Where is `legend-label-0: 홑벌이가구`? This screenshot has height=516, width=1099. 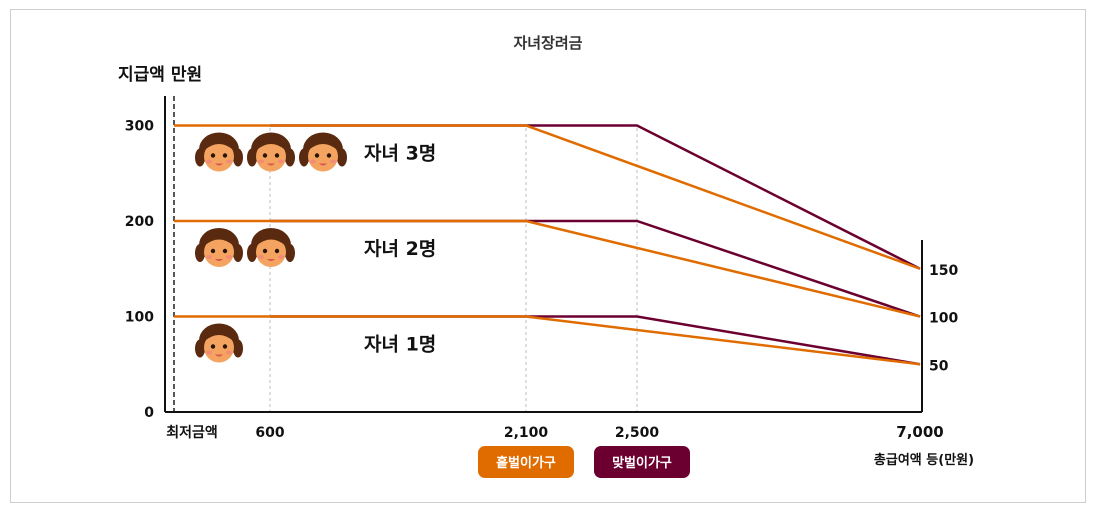 legend-label-0: 홑벌이가구 is located at coordinates (526, 463).